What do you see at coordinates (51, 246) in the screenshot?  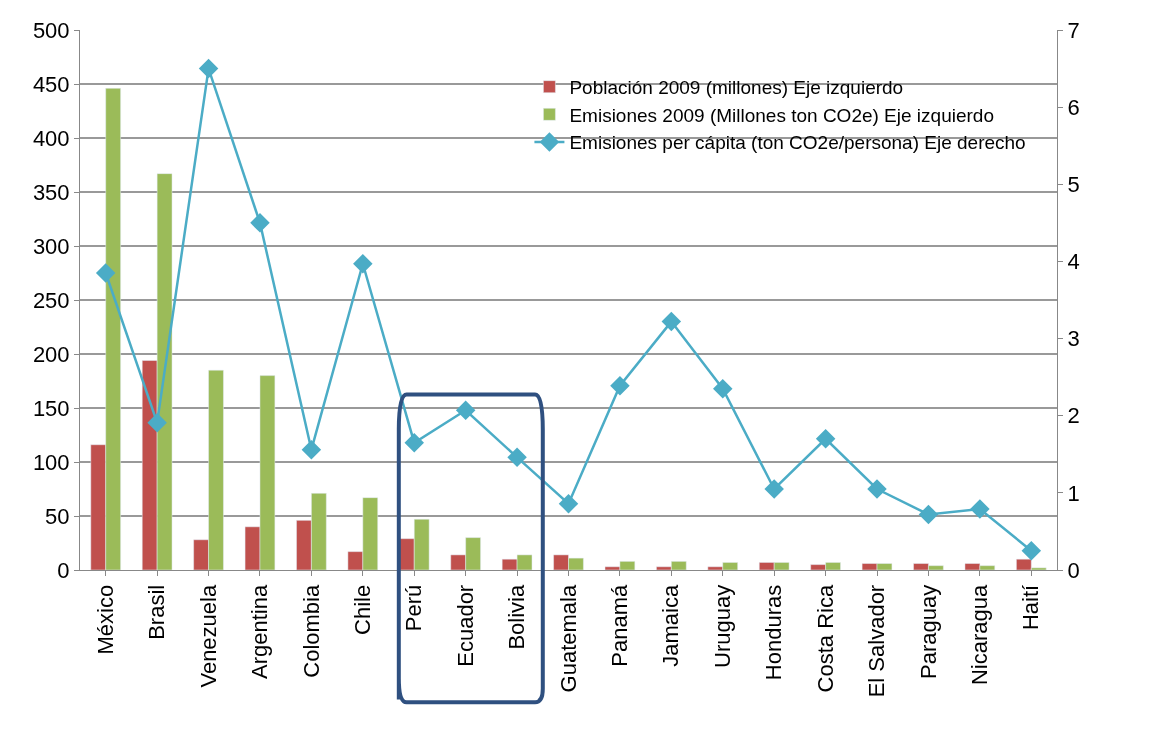 I see `y-tick-label: 300` at bounding box center [51, 246].